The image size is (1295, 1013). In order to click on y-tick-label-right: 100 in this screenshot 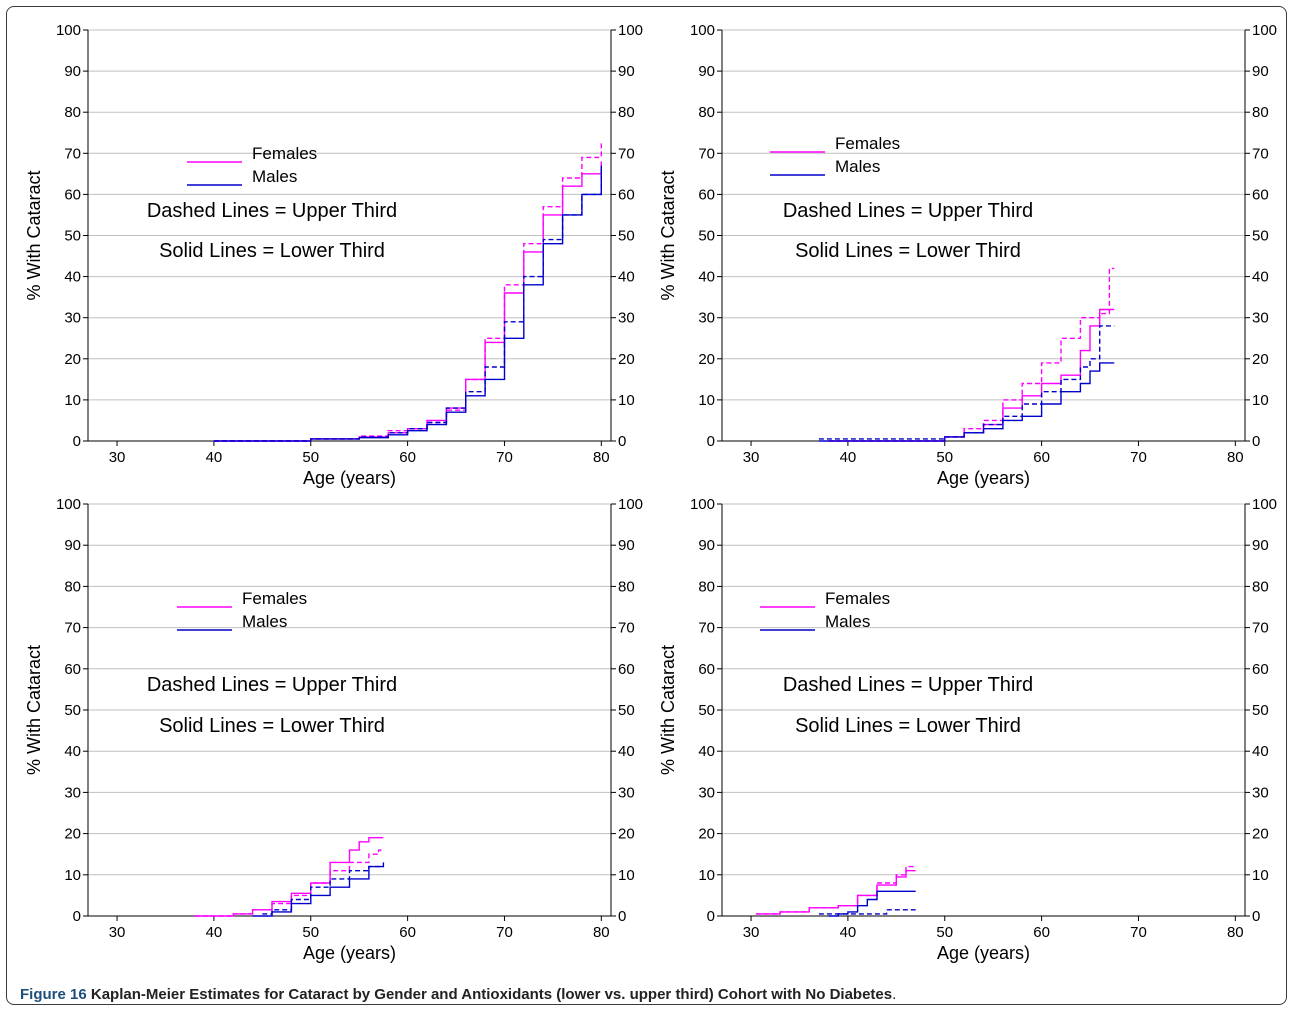, I will do `click(1264, 30)`.